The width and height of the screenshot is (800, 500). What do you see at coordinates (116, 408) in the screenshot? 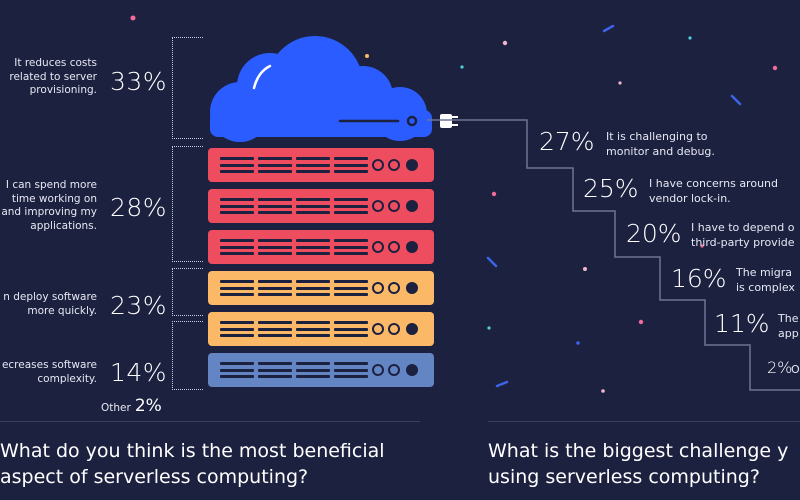
I see `benefit-other-label: Other` at bounding box center [116, 408].